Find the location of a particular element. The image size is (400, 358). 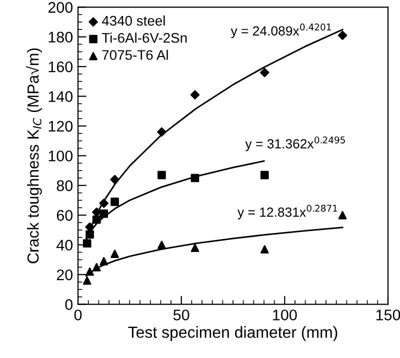

y-tick-label: 80 is located at coordinates (64, 186).